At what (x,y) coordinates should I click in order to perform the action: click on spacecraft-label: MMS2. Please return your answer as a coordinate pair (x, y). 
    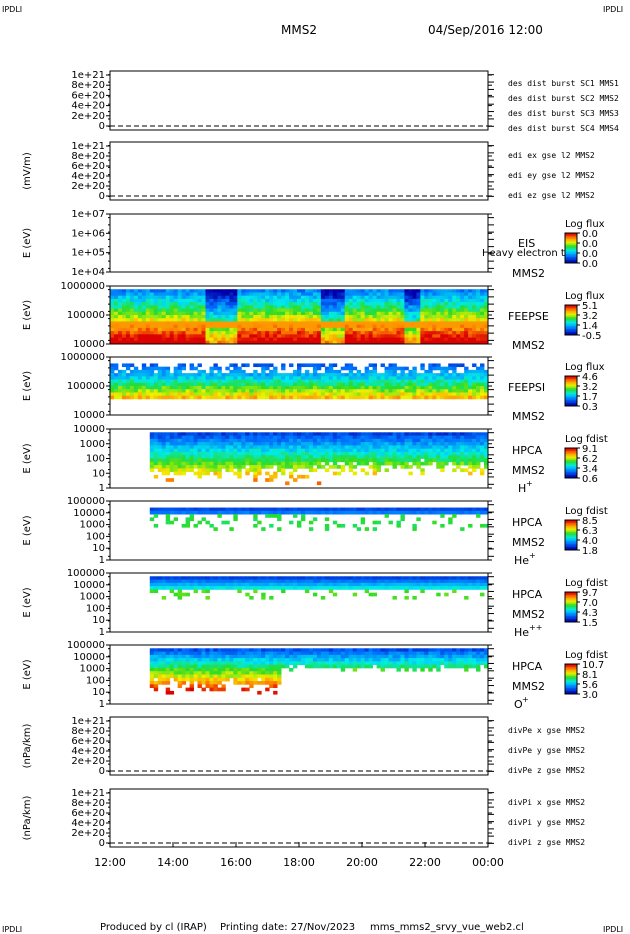
    Looking at the image, I should click on (528, 614).